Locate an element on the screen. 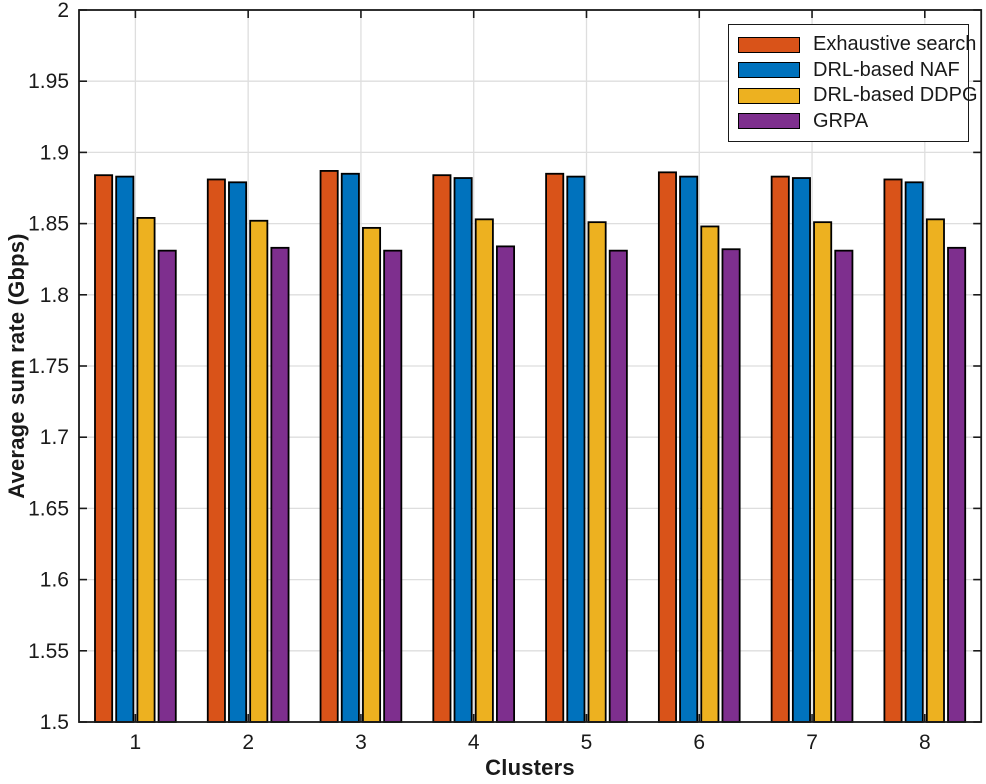 This screenshot has height=784, width=986. bar-cluster4-grpa is located at coordinates (506, 484).